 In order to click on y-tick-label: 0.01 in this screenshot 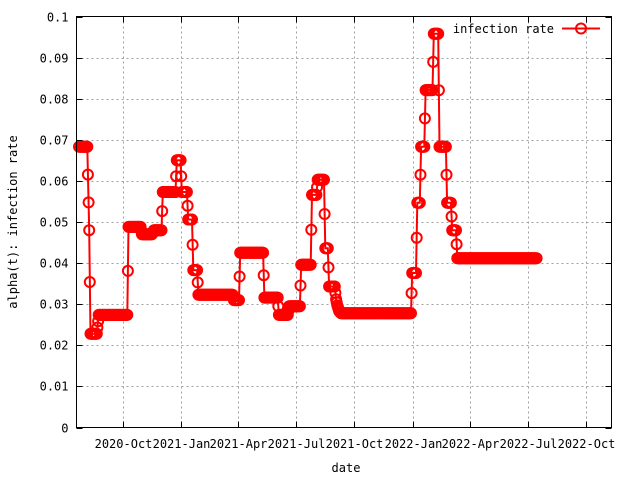, I will do `click(54, 387)`.